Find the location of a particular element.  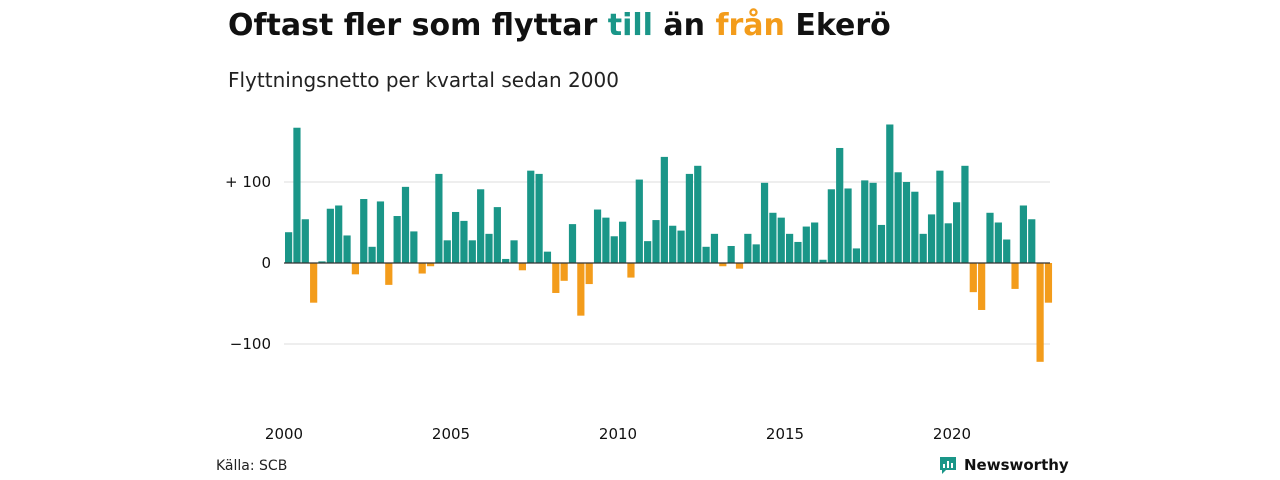

title-part-2: än is located at coordinates (684, 25).